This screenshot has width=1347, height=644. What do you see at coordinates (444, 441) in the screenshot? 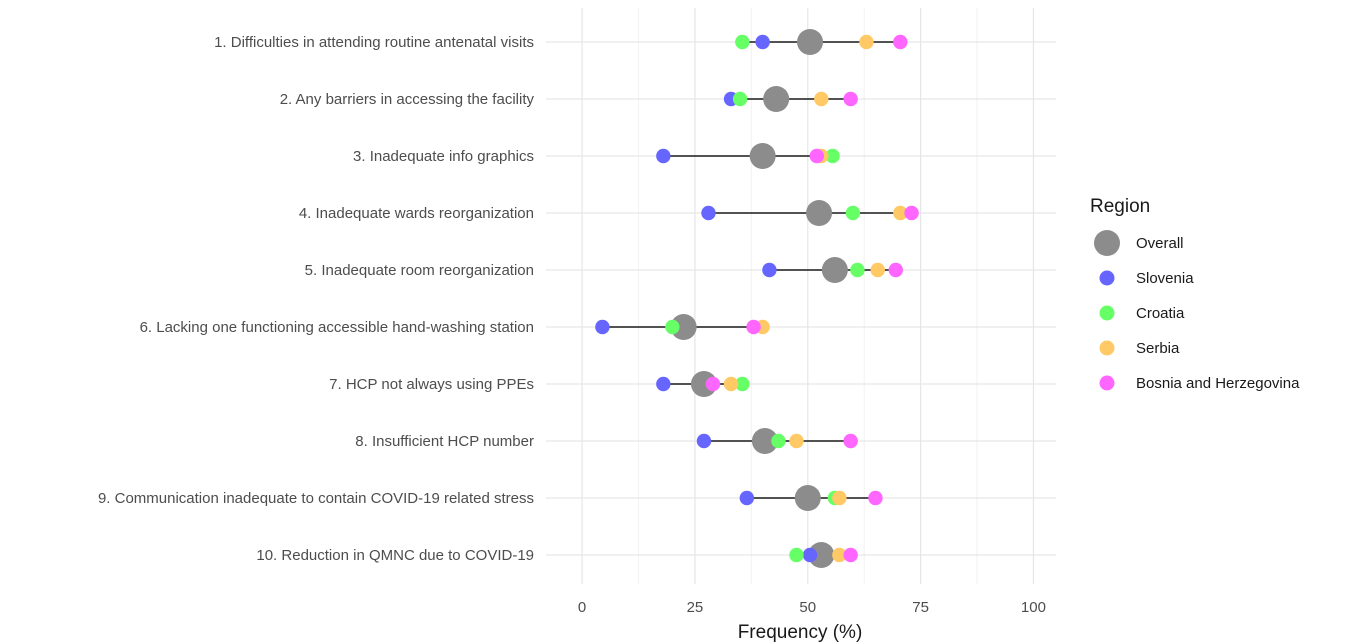
I see `category-label: 8. Insufficient HCP number` at bounding box center [444, 441].